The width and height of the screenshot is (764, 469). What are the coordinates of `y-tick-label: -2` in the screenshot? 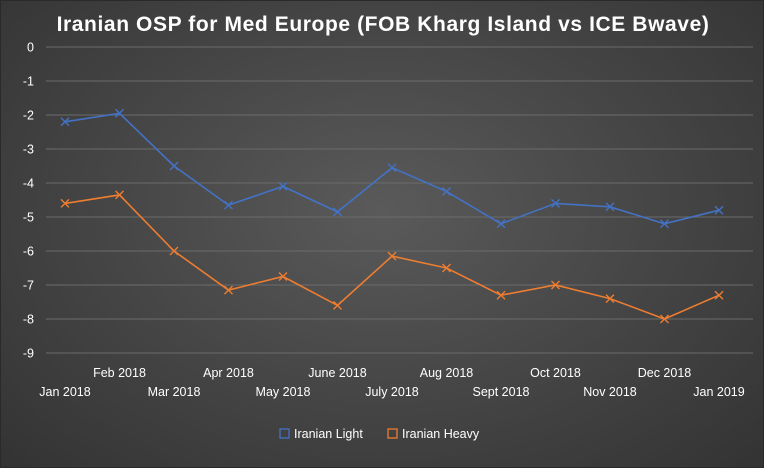 It's located at (28, 116).